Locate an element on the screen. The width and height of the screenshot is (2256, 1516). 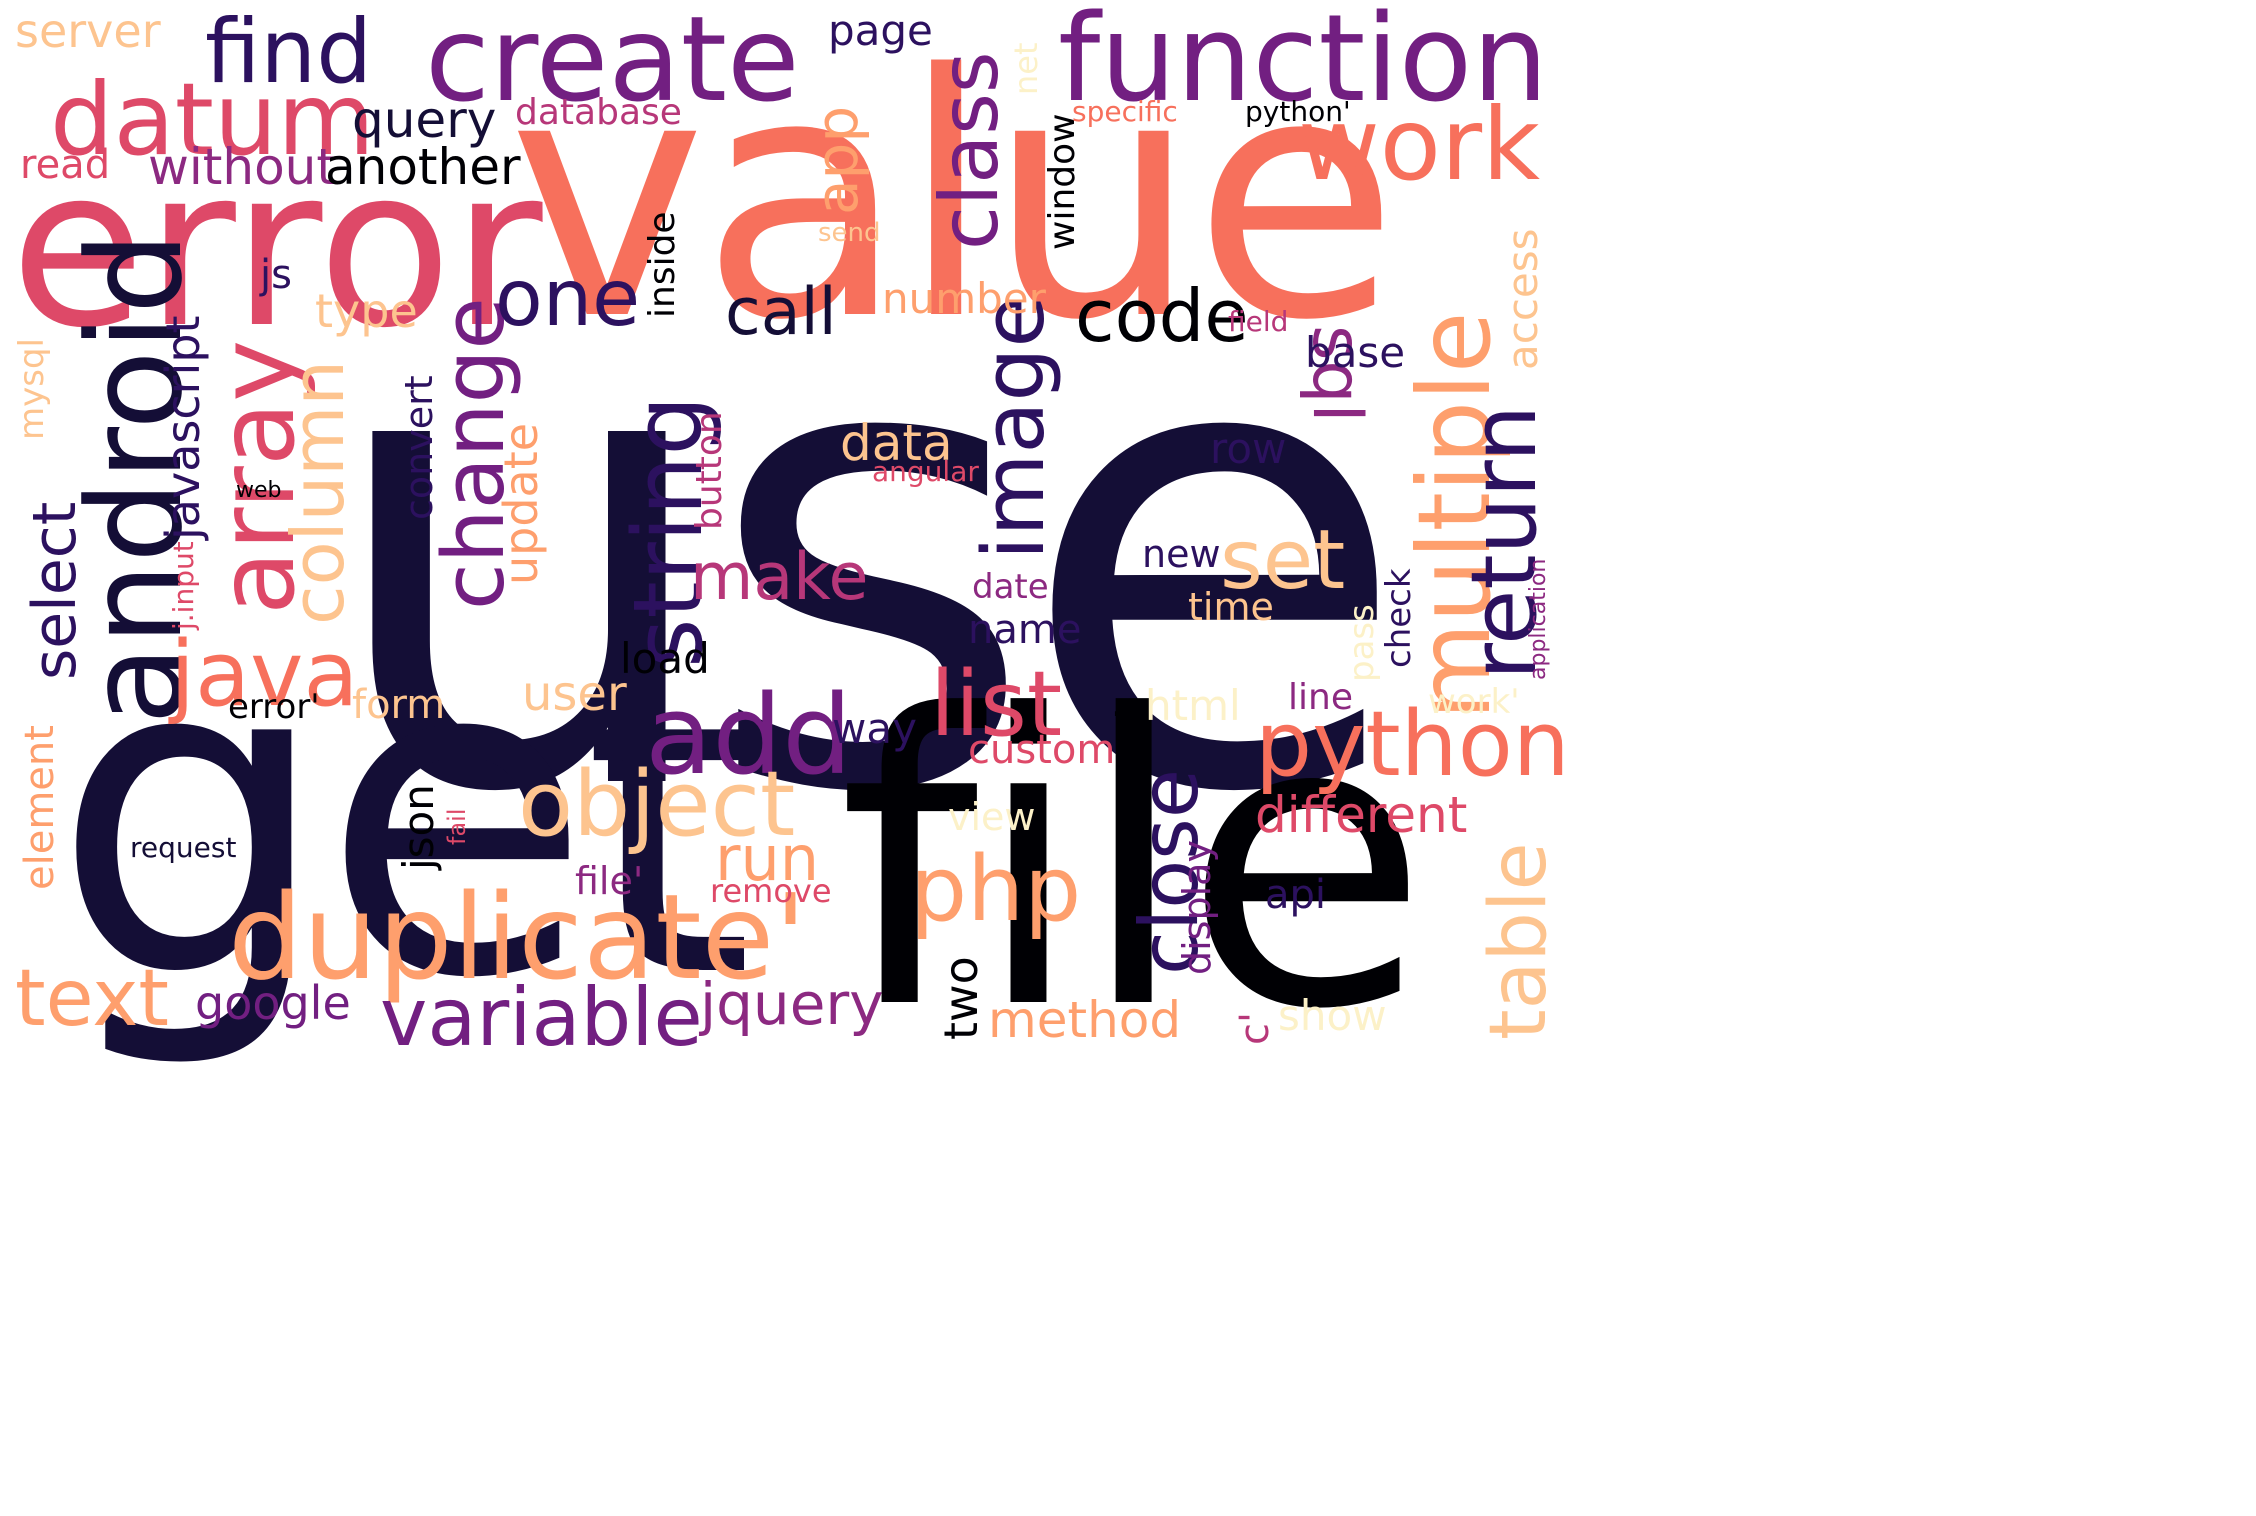
word-table: table is located at coordinates (1519, 941).